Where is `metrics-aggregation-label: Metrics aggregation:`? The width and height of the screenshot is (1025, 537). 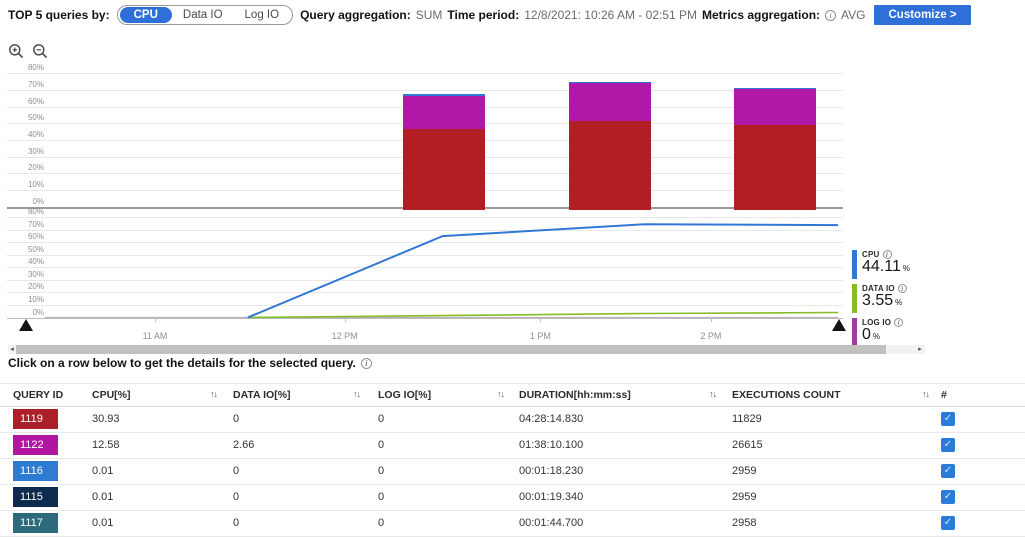
metrics-aggregation-label: Metrics aggregation: is located at coordinates (761, 15).